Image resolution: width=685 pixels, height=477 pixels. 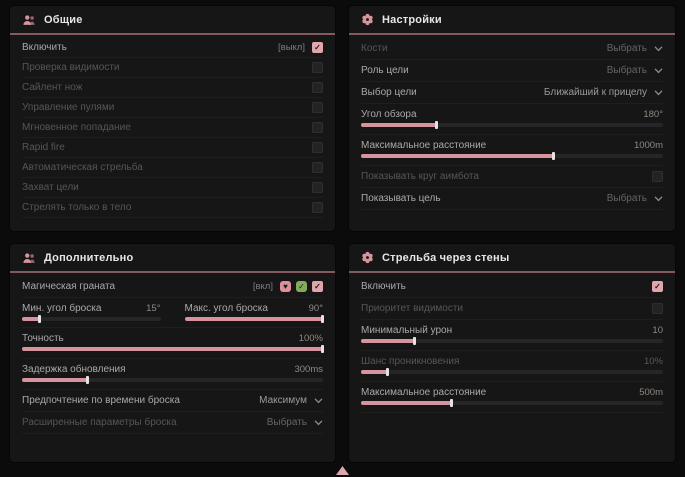 I want to click on check-leaf-icon: ✓, so click(x=301, y=286).